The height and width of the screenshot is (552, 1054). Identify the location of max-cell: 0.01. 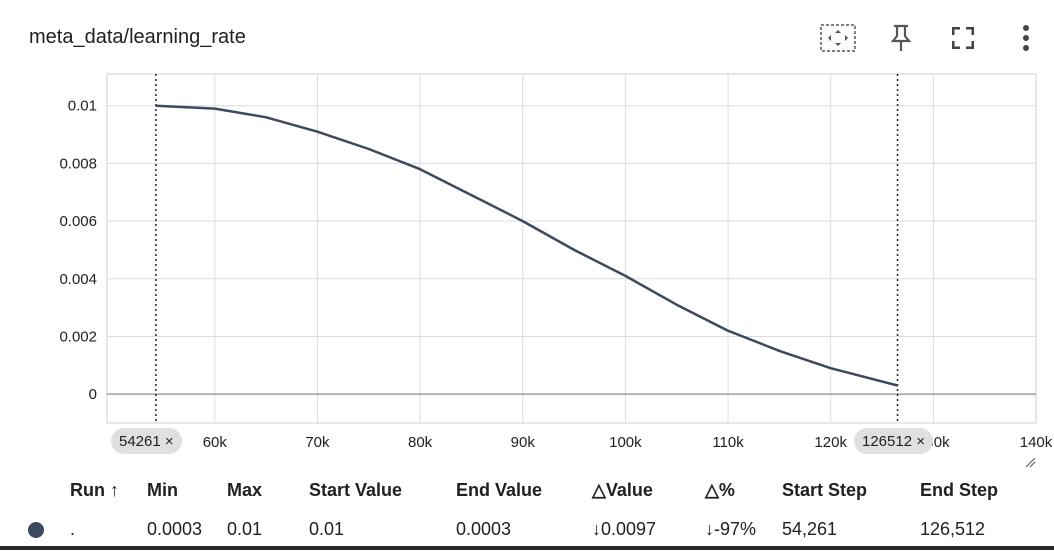
(245, 528).